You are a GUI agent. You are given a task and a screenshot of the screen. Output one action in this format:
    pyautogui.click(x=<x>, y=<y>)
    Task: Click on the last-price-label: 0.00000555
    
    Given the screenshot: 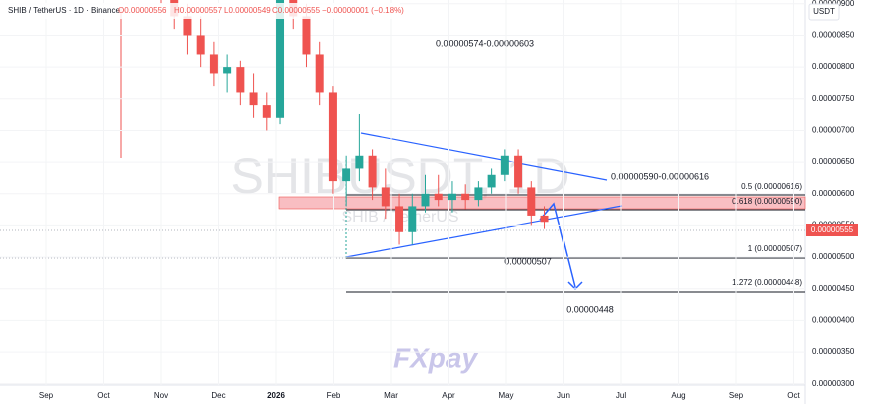 What is the action you would take?
    pyautogui.click(x=832, y=229)
    